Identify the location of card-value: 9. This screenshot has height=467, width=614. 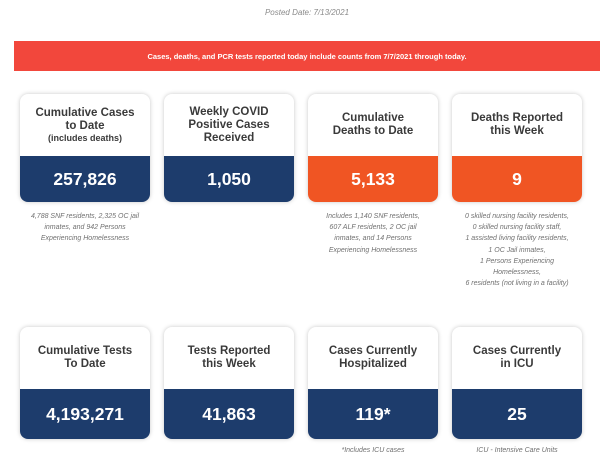
(517, 179).